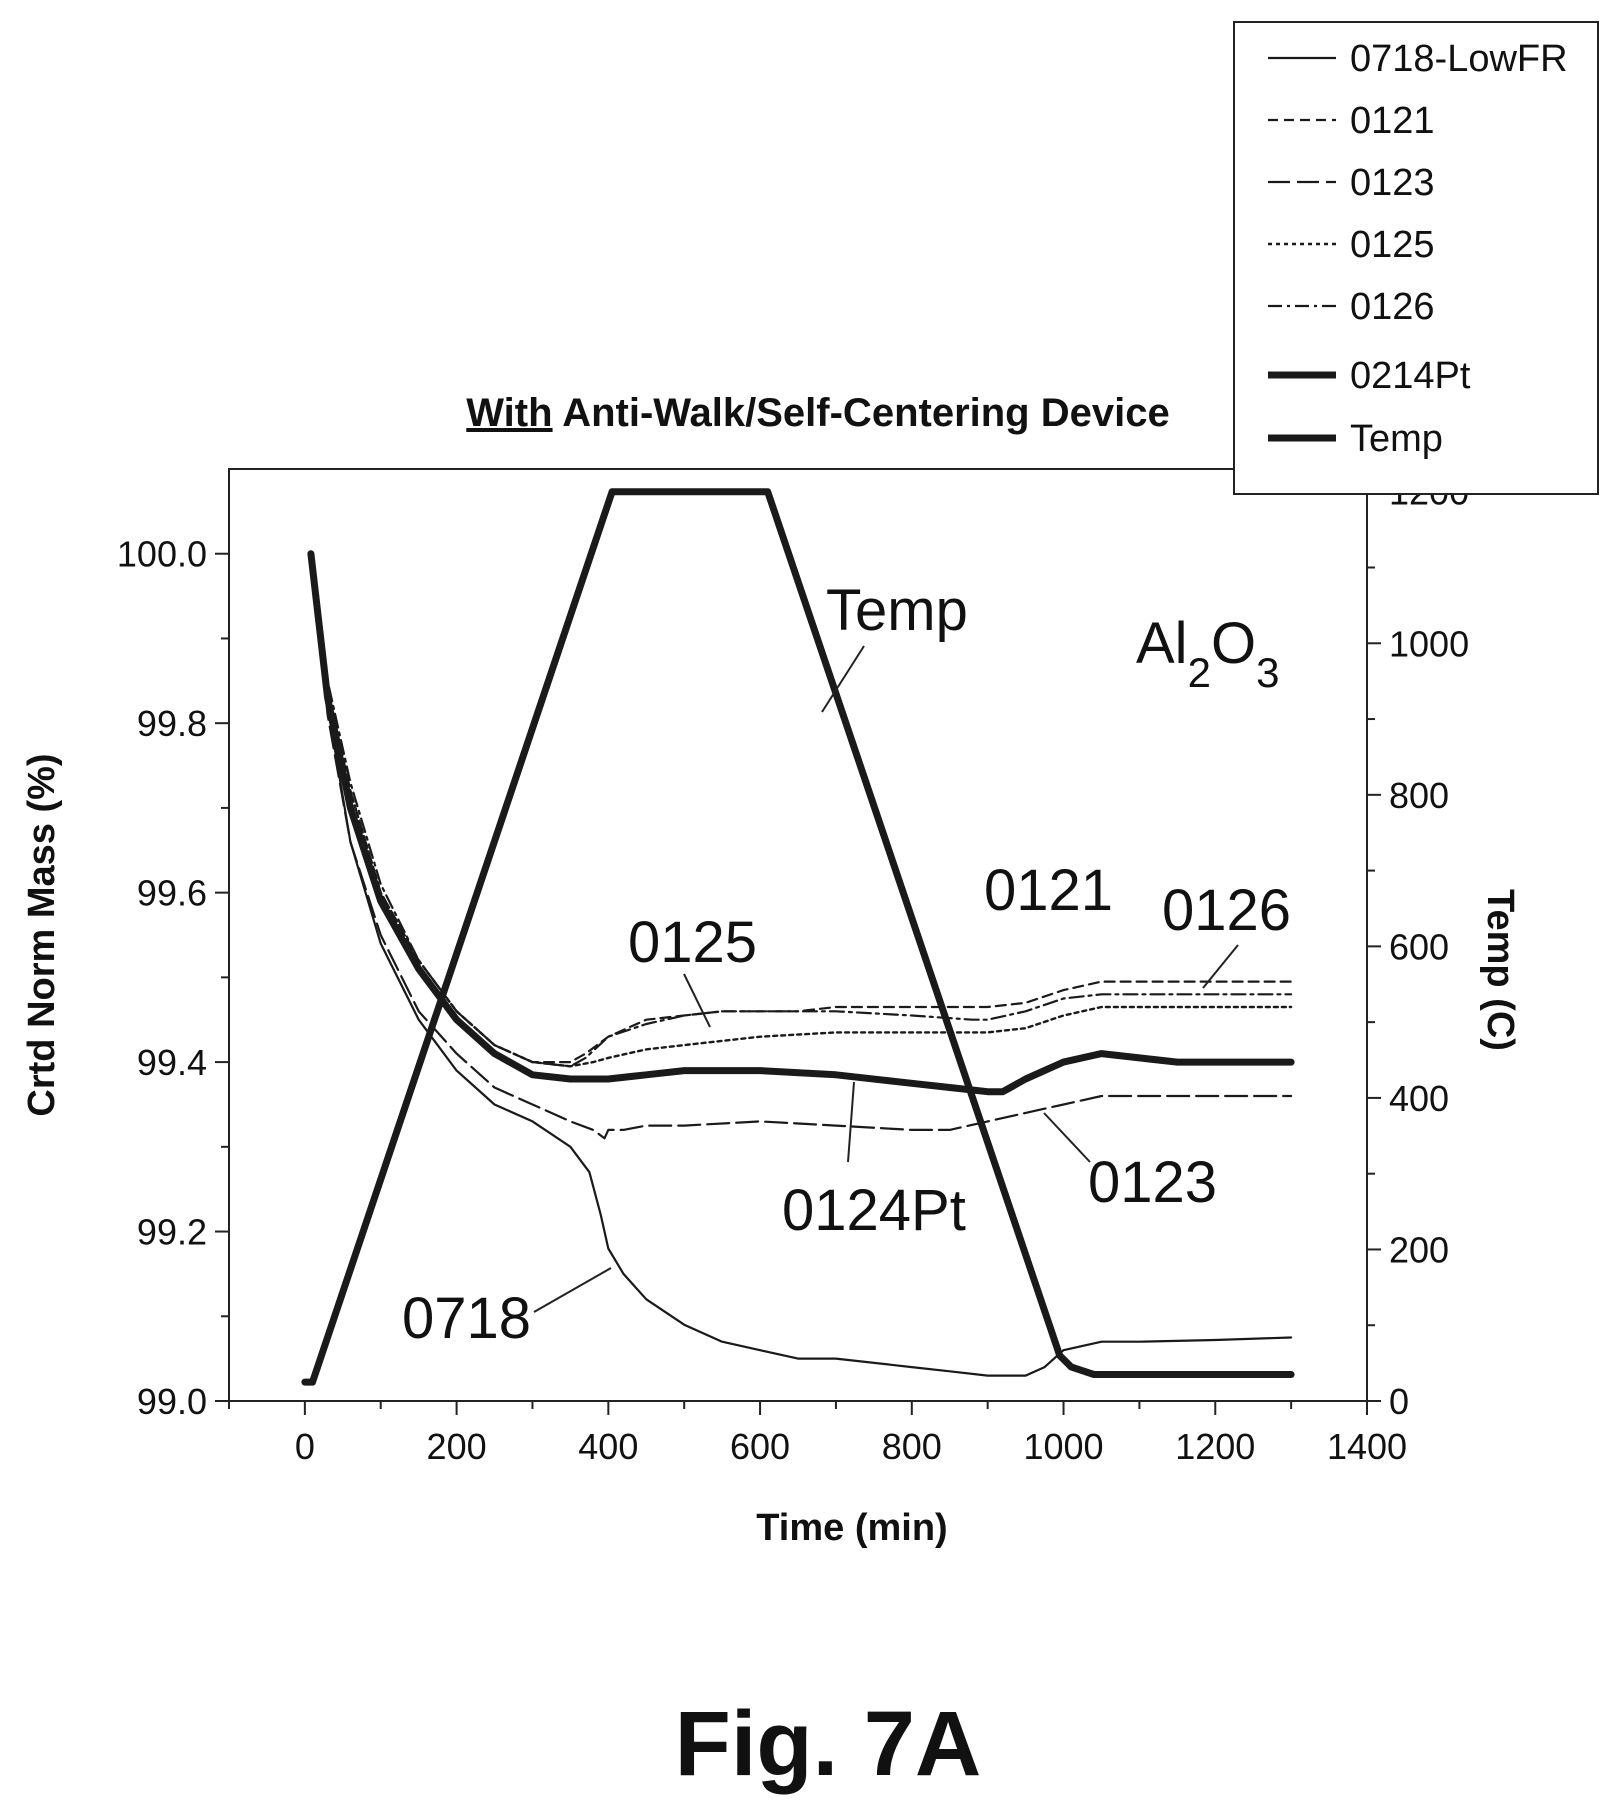  I want to click on figure-label: Fig. 7A, so click(828, 1744).